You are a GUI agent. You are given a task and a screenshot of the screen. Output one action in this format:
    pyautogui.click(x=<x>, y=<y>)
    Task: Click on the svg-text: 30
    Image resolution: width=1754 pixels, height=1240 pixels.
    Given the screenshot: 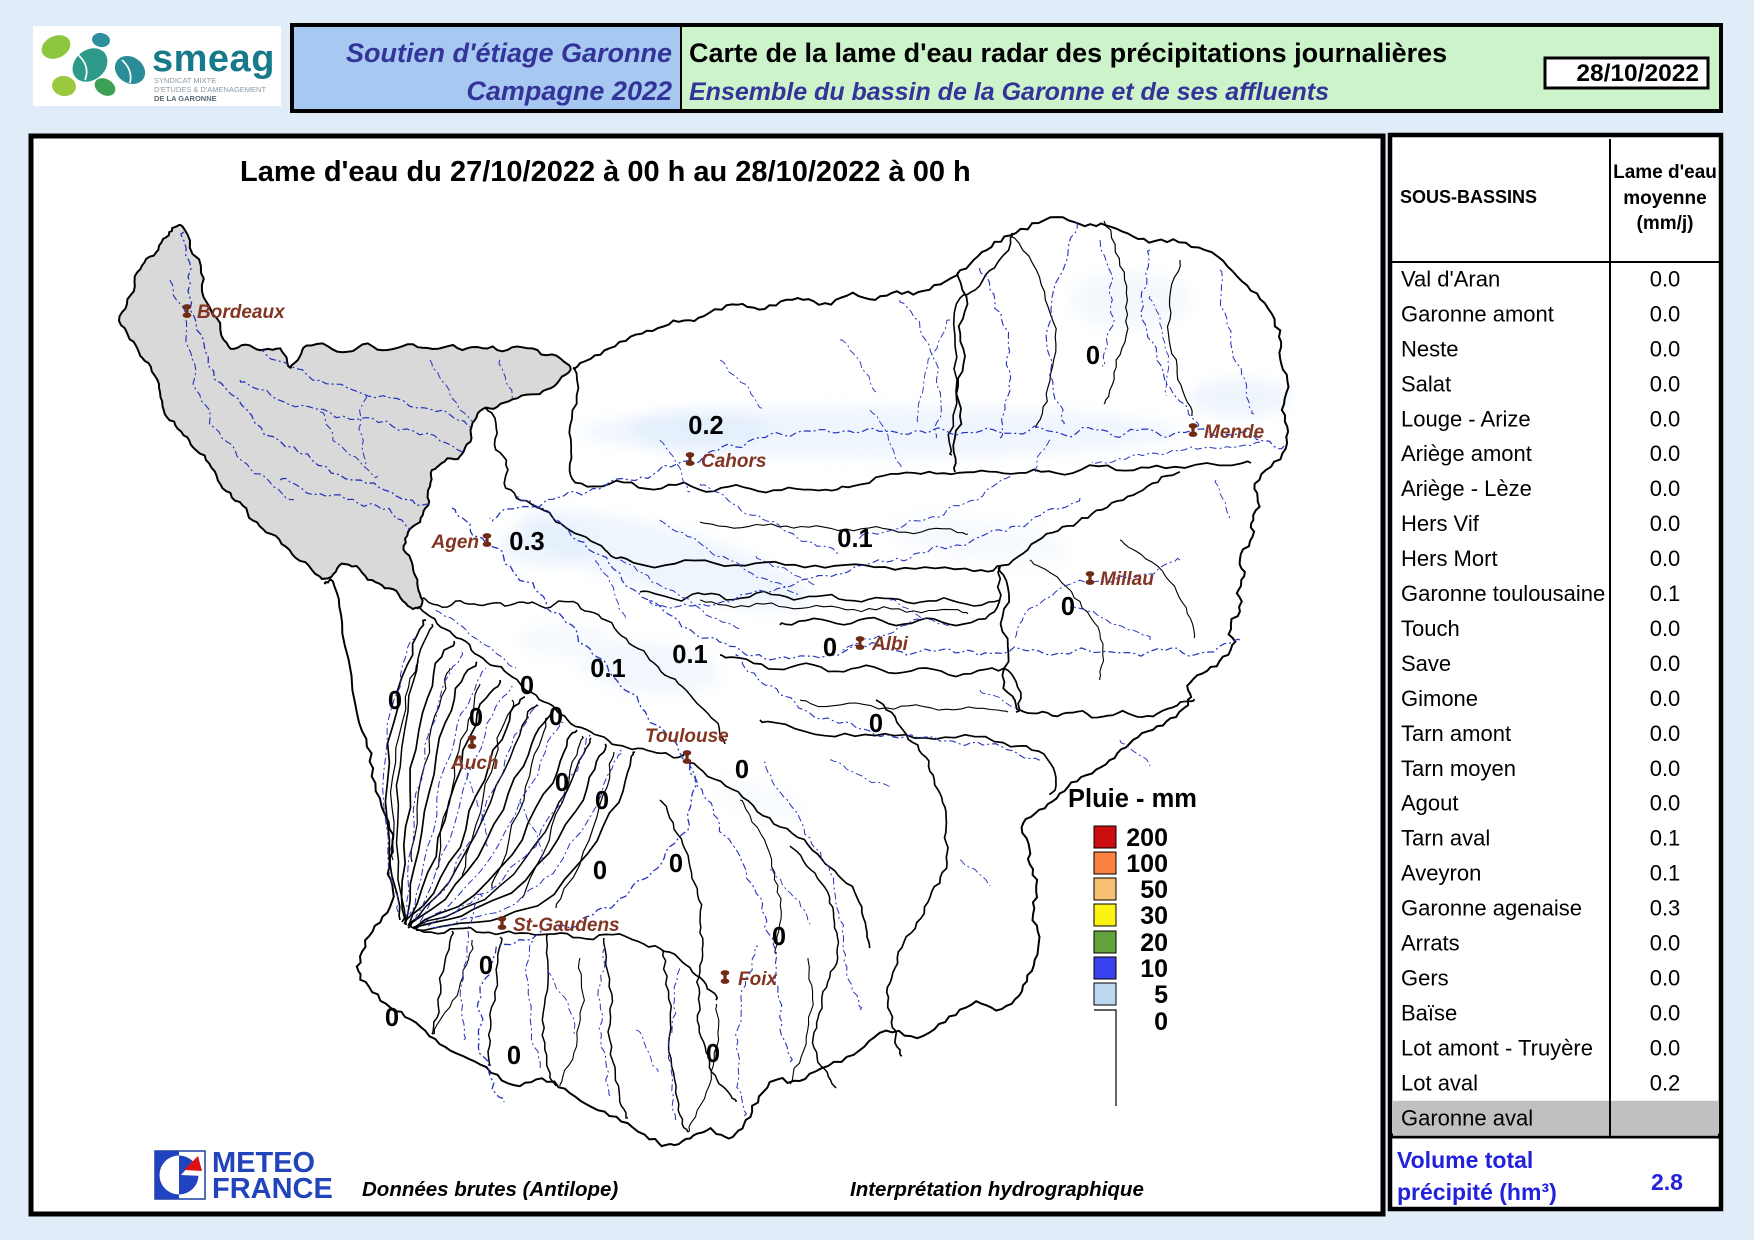 What is the action you would take?
    pyautogui.click(x=1154, y=916)
    